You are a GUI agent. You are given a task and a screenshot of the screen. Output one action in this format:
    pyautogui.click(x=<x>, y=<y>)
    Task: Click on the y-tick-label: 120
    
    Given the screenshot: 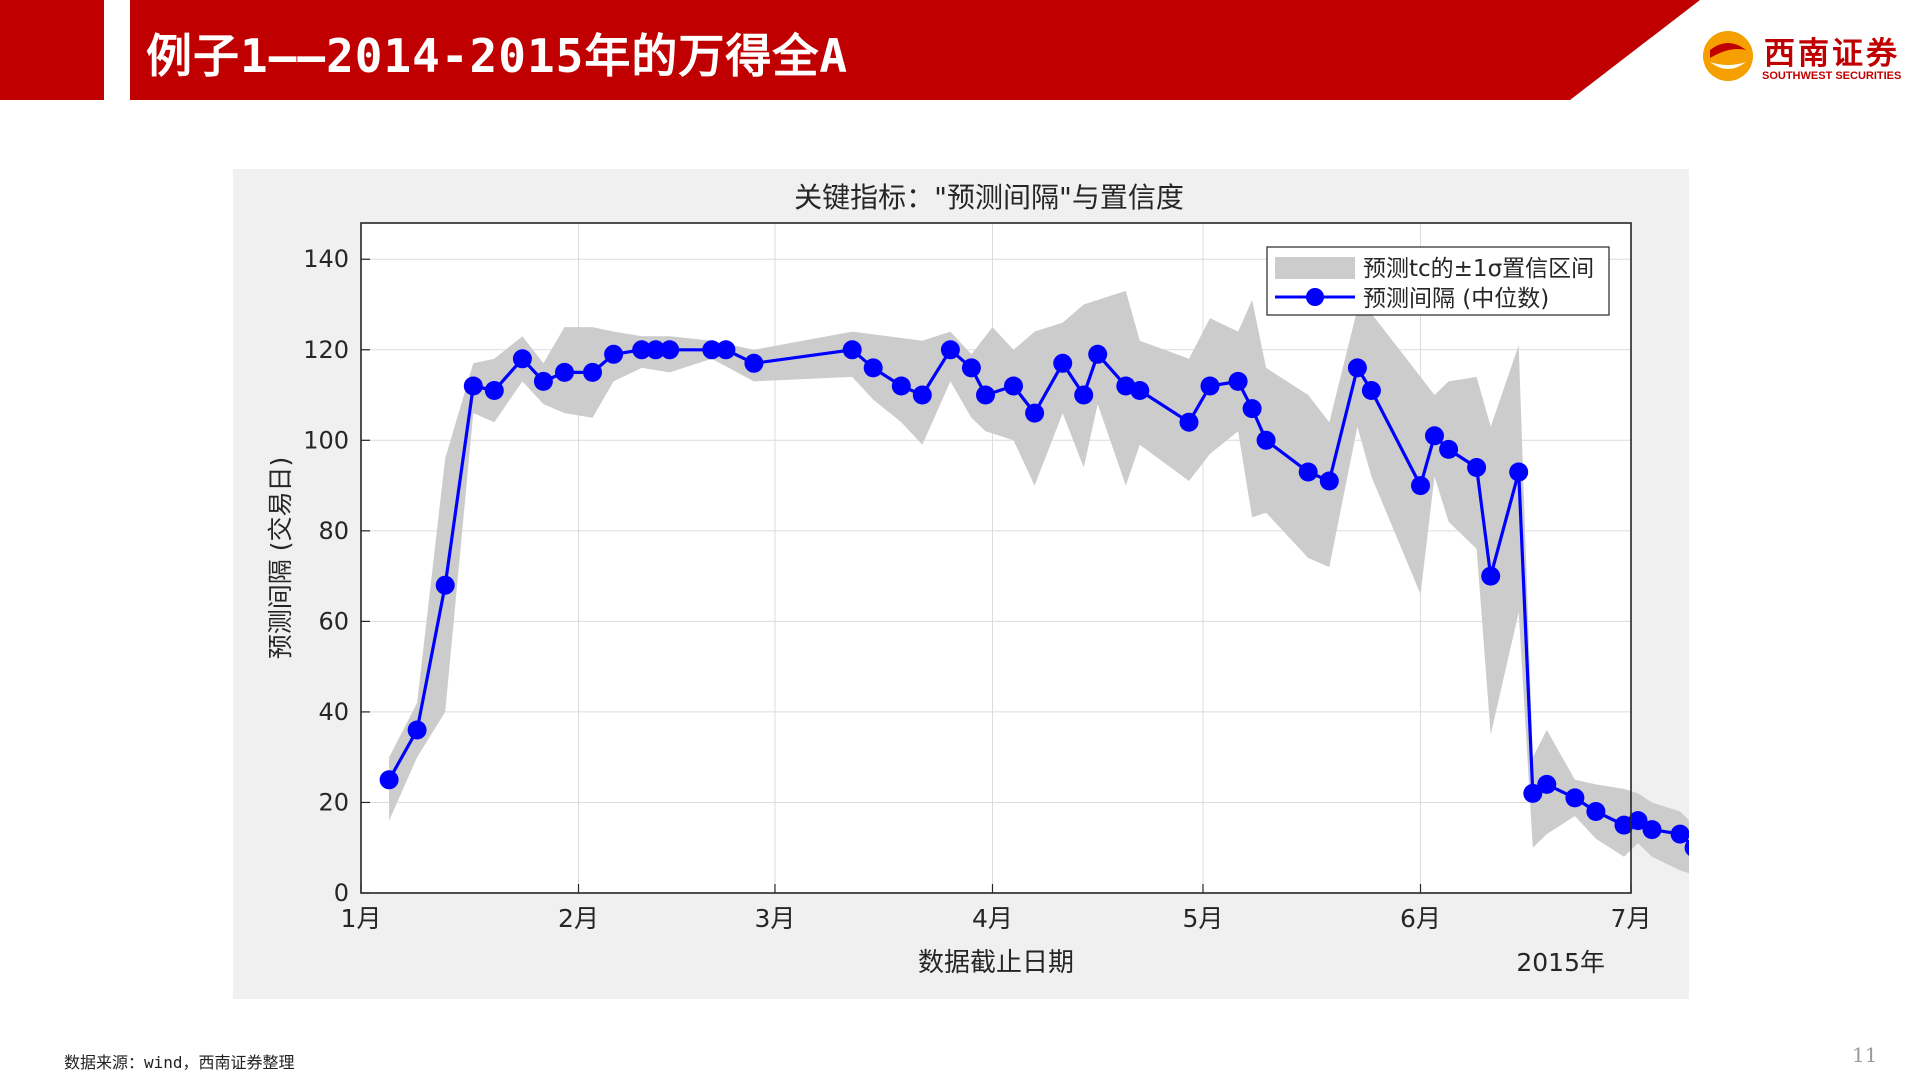 What is the action you would take?
    pyautogui.click(x=326, y=350)
    